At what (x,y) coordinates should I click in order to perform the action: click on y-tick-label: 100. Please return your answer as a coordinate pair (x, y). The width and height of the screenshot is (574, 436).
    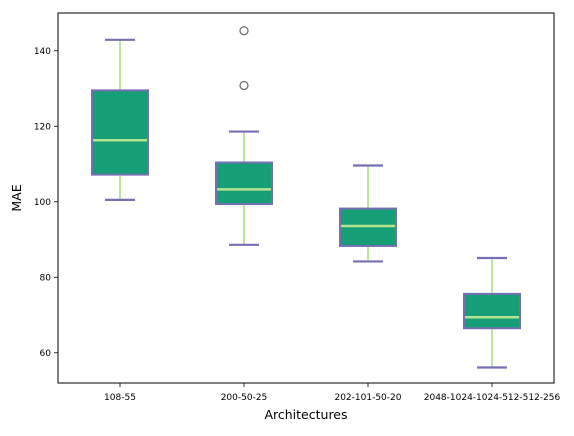
    Looking at the image, I should click on (42, 203).